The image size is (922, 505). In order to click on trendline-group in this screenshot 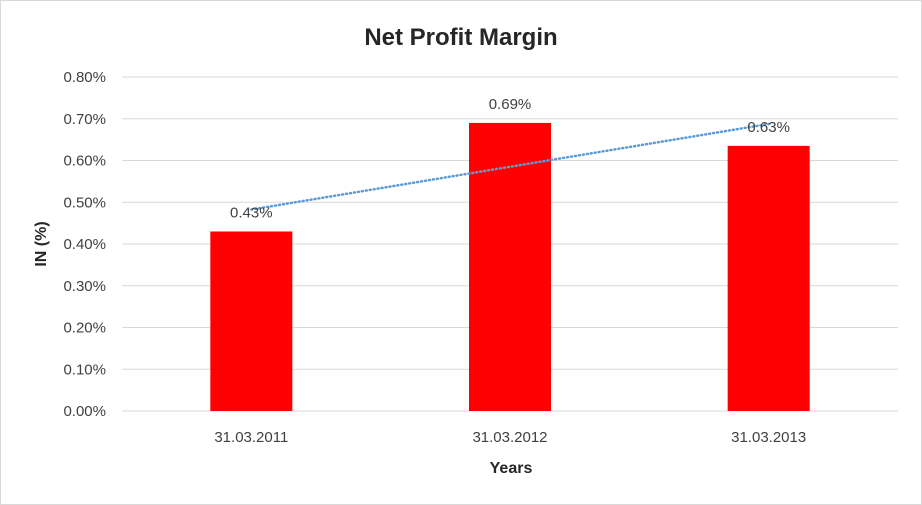, I will do `click(510, 166)`.